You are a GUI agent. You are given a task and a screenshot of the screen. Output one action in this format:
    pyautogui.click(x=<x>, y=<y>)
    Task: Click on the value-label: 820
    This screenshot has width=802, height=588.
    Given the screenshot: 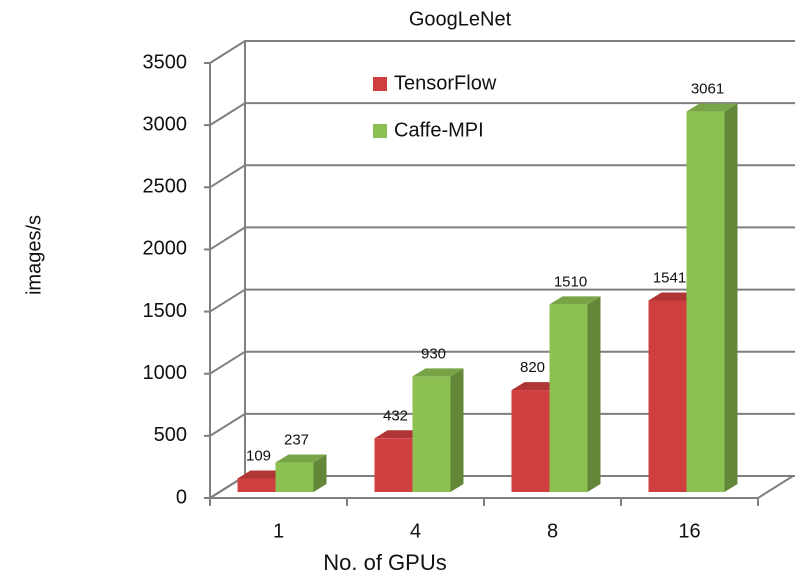 What is the action you would take?
    pyautogui.click(x=532, y=367)
    